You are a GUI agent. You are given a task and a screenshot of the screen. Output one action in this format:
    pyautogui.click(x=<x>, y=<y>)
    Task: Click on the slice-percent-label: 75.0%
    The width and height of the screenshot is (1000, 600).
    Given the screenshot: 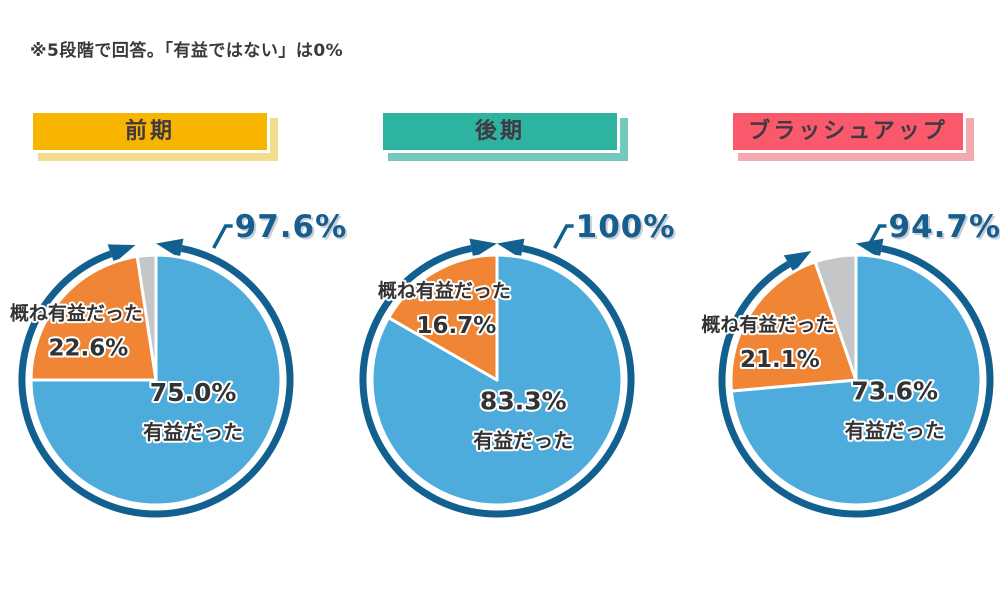 What is the action you would take?
    pyautogui.click(x=193, y=392)
    